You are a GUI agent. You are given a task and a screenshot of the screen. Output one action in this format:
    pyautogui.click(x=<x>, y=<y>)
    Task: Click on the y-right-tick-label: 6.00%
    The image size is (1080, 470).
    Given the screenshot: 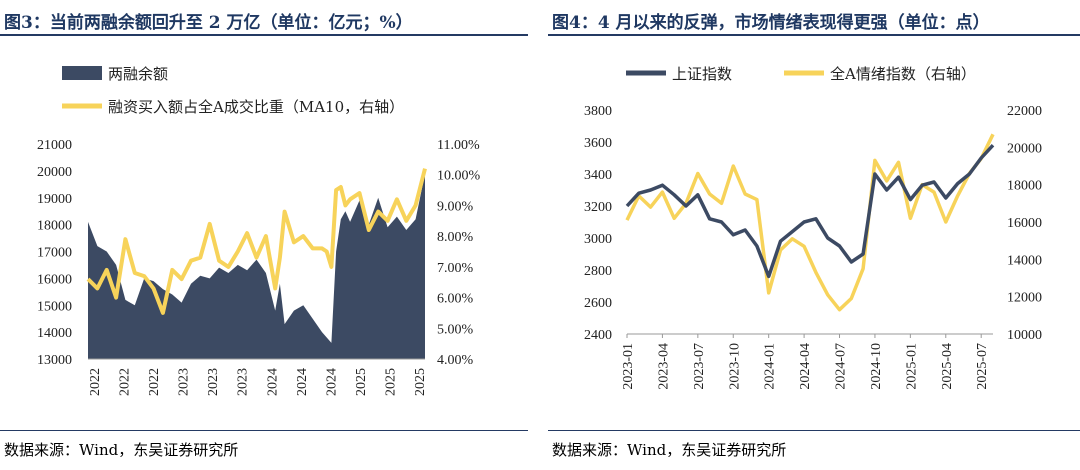 What is the action you would take?
    pyautogui.click(x=455, y=299)
    